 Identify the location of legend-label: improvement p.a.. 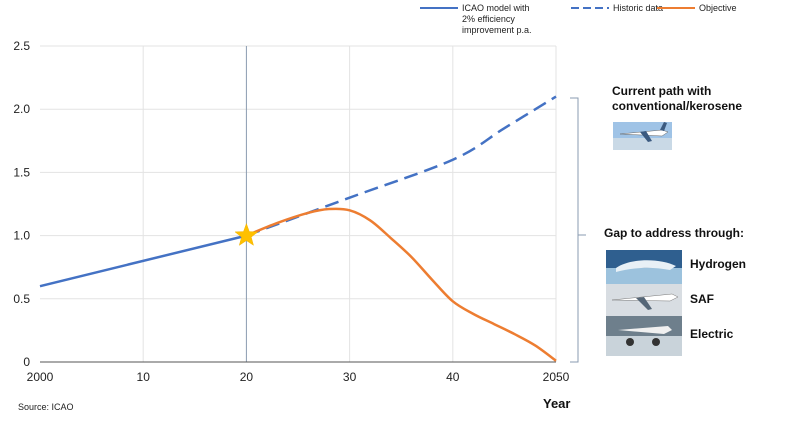
(497, 30).